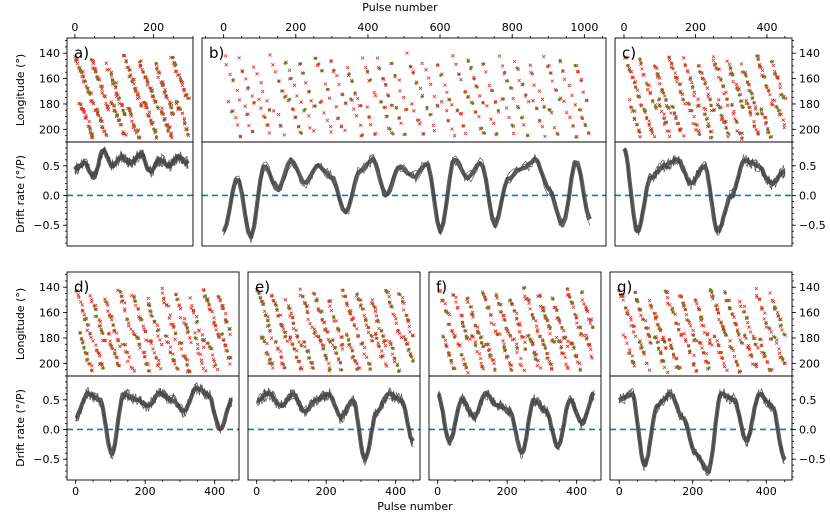 Image resolution: width=830 pixels, height=514 pixels. What do you see at coordinates (516, 330) in the screenshot?
I see `longitude-scatter` at bounding box center [516, 330].